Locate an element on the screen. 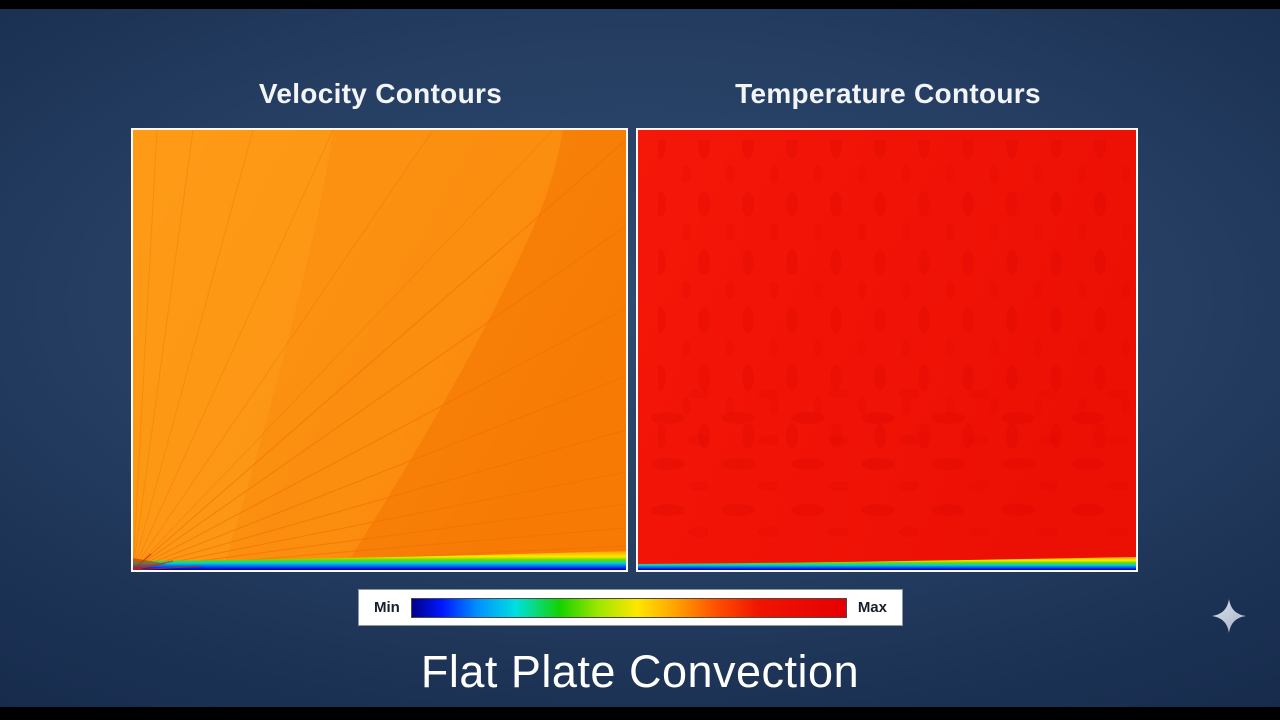  temperature-panel-title: Temperature Contours is located at coordinates (888, 93).